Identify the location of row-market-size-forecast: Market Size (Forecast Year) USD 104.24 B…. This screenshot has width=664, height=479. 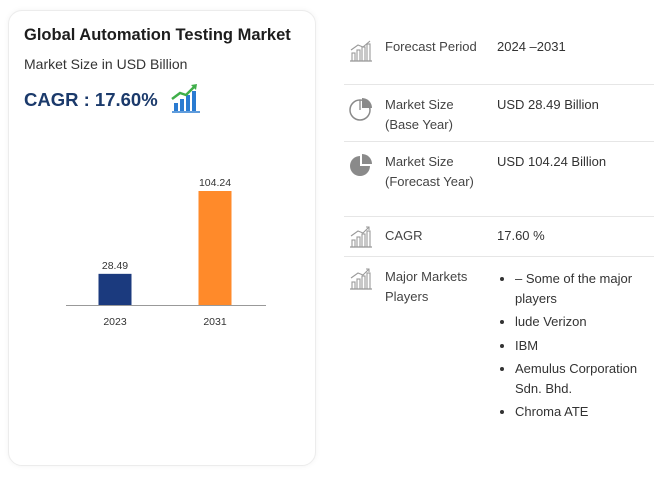
(499, 179).